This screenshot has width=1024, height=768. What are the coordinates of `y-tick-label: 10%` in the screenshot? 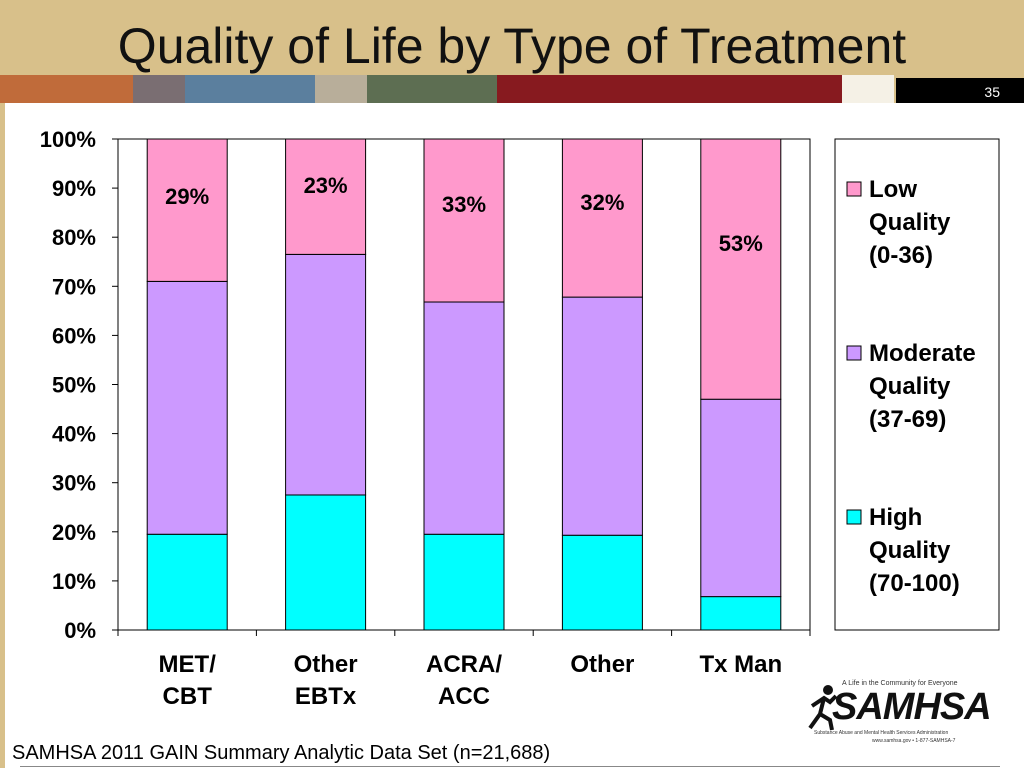 It's located at (74, 581).